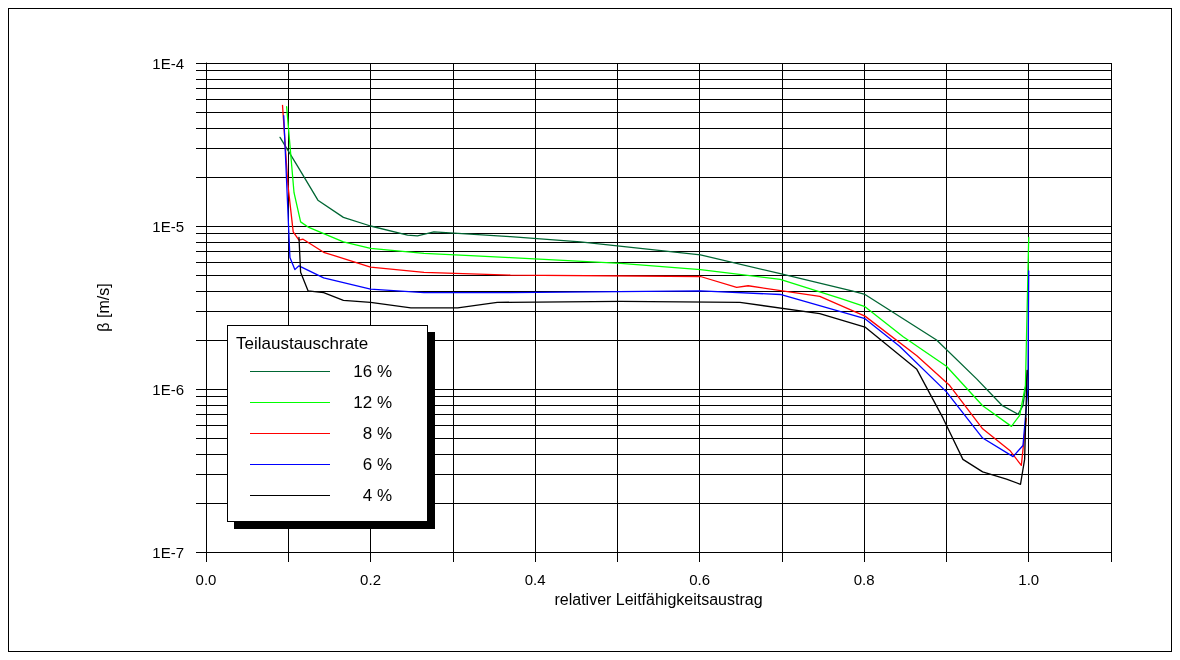  Describe the element at coordinates (103, 307) in the screenshot. I see `y-axis-title: β [m/s]` at that location.